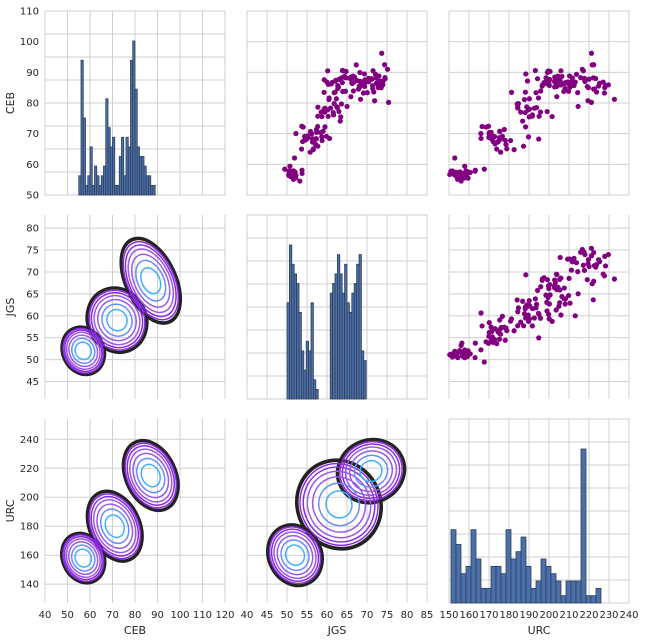 Image resolution: width=646 pixels, height=641 pixels. I want to click on xlabel-CEB: CEB, so click(135, 630).